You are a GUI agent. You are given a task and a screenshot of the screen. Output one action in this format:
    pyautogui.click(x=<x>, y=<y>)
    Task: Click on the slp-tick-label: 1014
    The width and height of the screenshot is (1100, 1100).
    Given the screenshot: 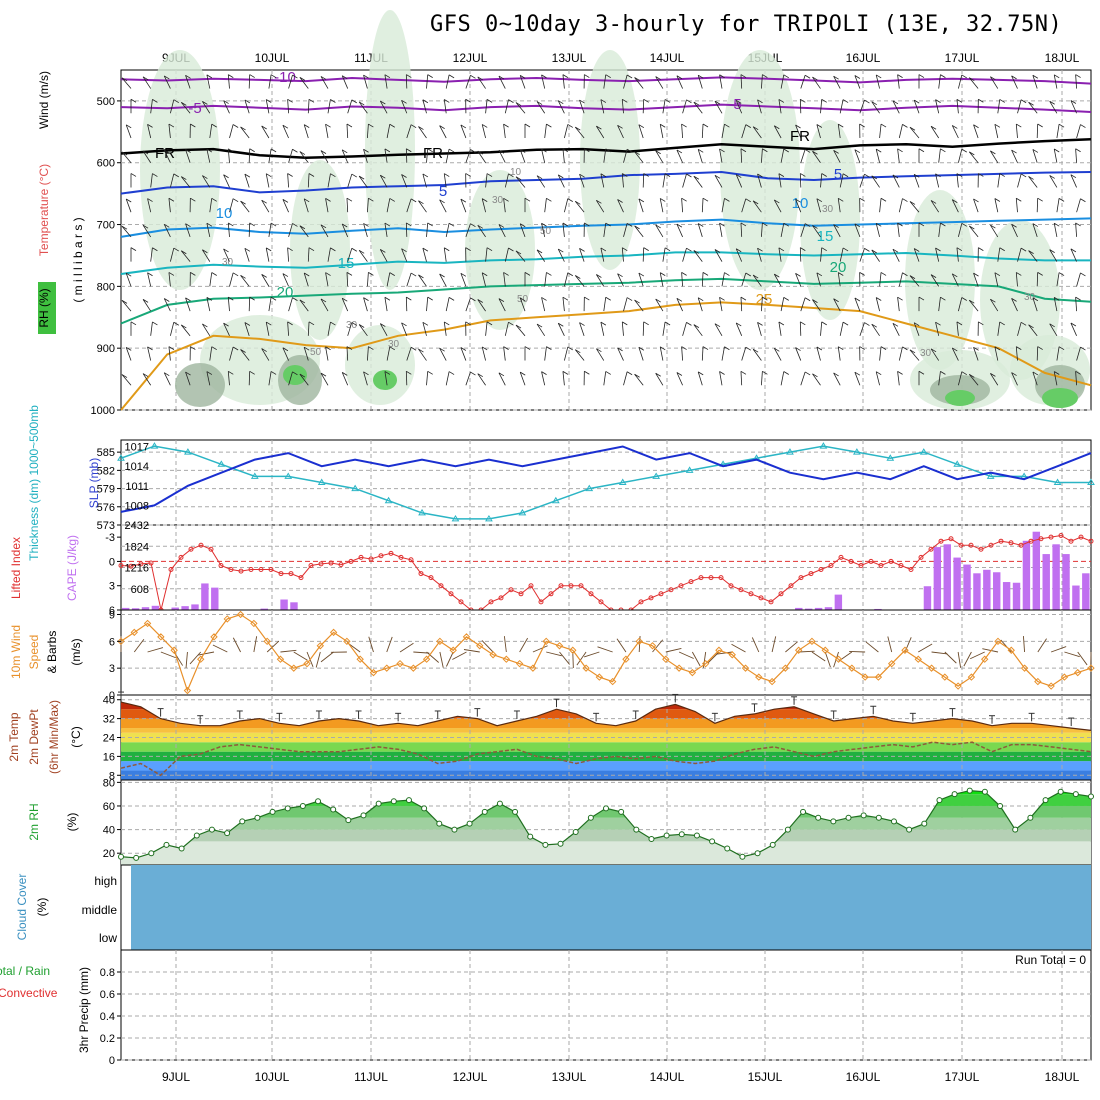 What is the action you would take?
    pyautogui.click(x=137, y=467)
    